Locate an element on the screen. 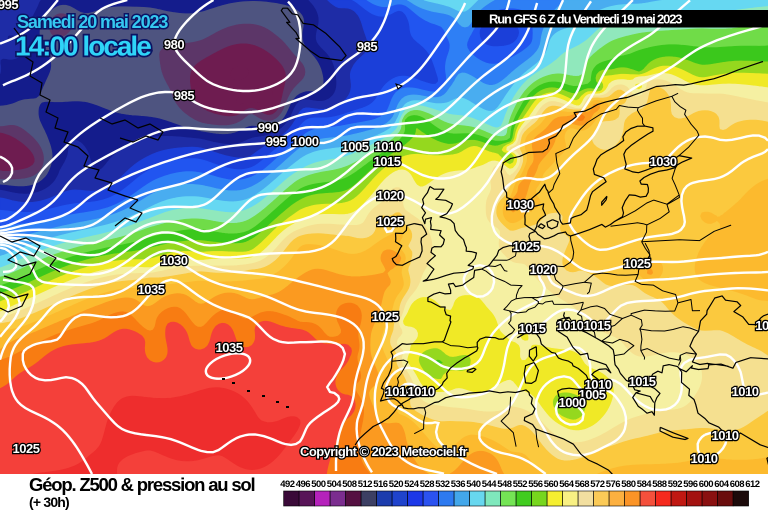 This screenshot has width=768, height=512. svg-text:Run GFS 6 Z du Vendredi 19 mai: Run GFS 6 Z du Vendredi 19 mai 2023 is located at coordinates (585, 19).